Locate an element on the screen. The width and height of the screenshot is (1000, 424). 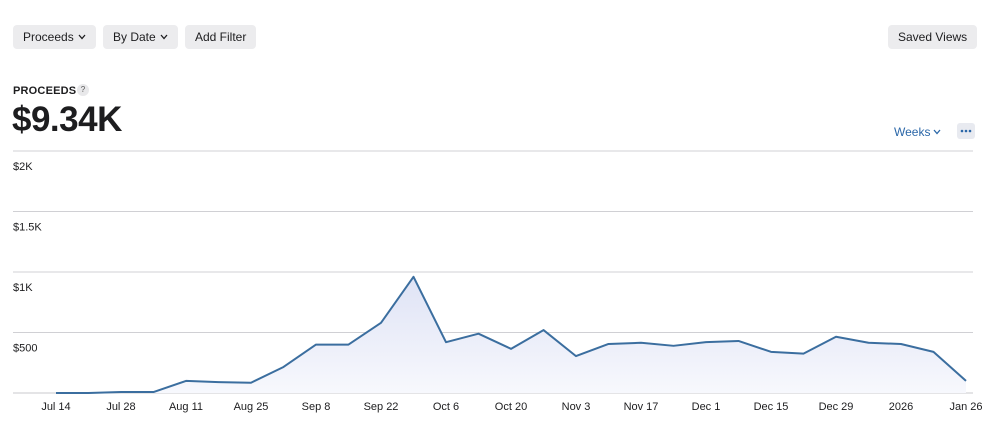
x-tick-label: Dec 15 is located at coordinates (771, 407).